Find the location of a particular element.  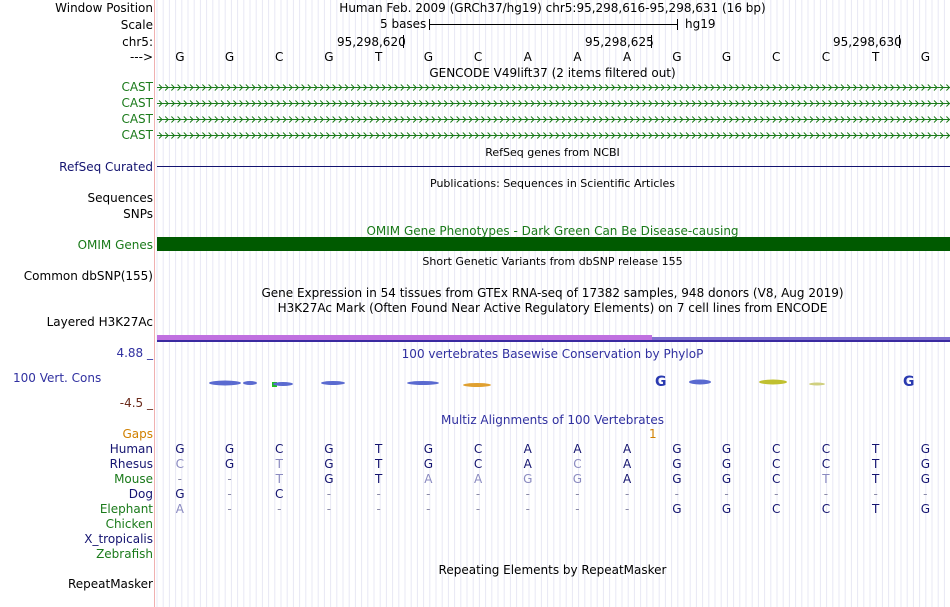

species-label-elephant: Elephant is located at coordinates (126, 509).